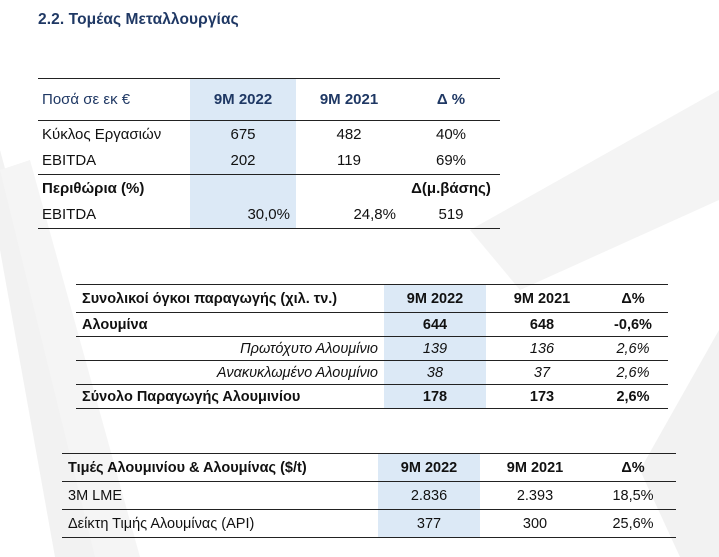 Image resolution: width=719 pixels, height=557 pixels. Describe the element at coordinates (179, 298) in the screenshot. I see `header-production-label: Συνολικοί όγκοι παραγωγής` at that location.